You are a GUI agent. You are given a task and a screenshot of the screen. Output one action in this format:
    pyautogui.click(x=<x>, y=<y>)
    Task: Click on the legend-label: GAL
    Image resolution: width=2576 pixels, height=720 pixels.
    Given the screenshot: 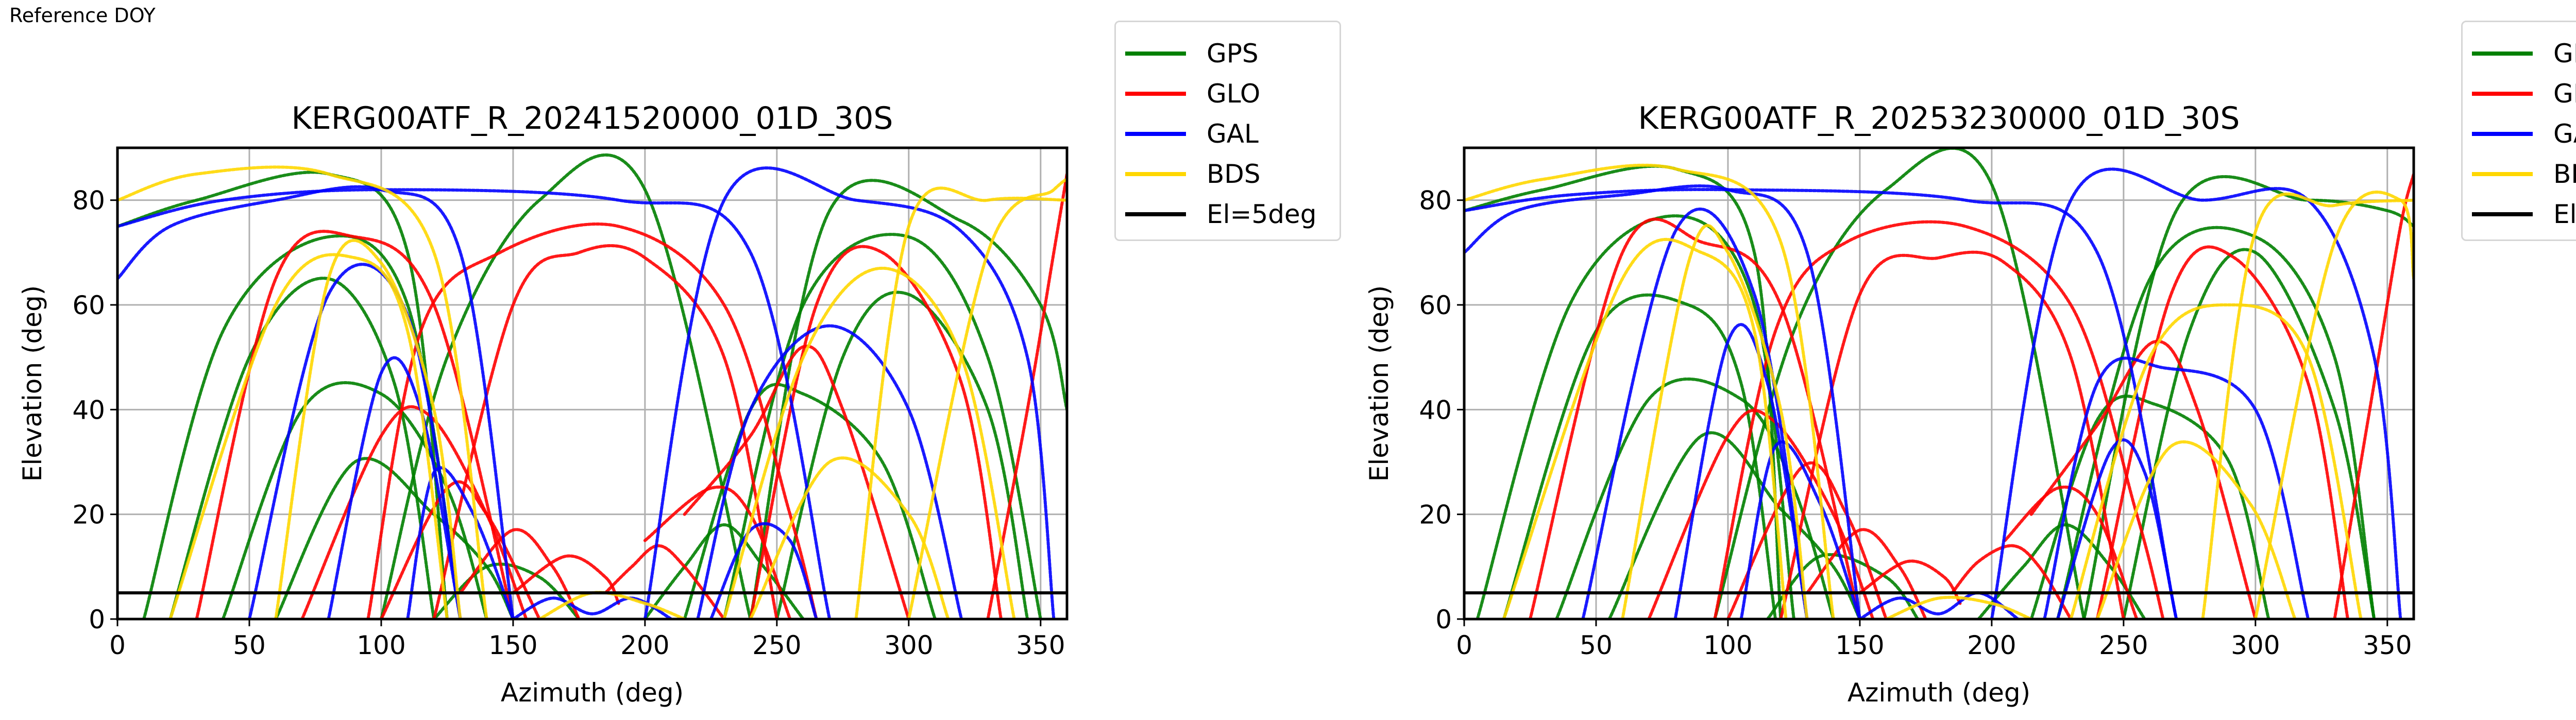 What is the action you would take?
    pyautogui.click(x=1233, y=134)
    